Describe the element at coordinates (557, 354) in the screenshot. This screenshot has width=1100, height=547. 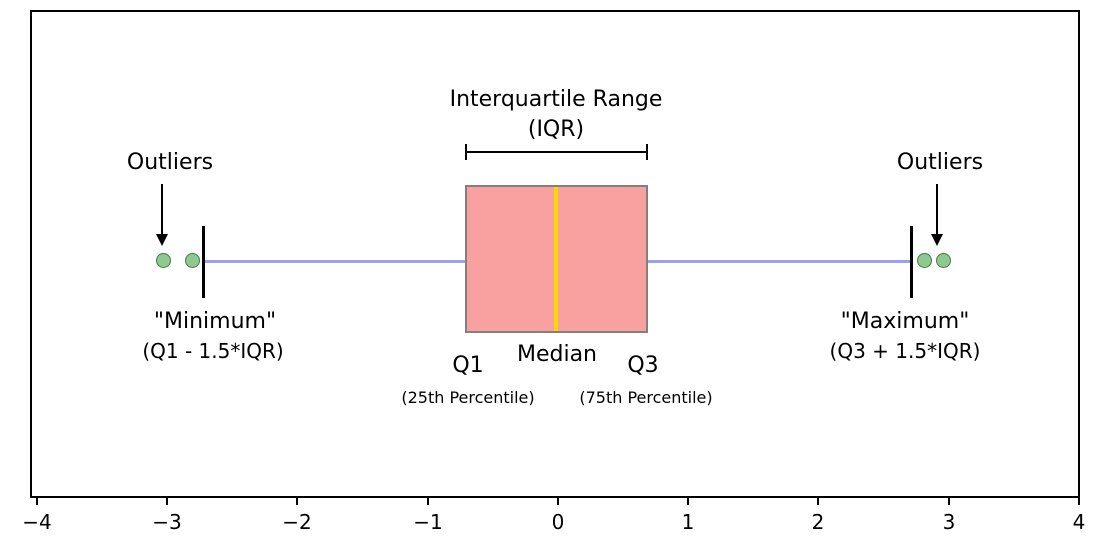
I see `median-label: Median` at that location.